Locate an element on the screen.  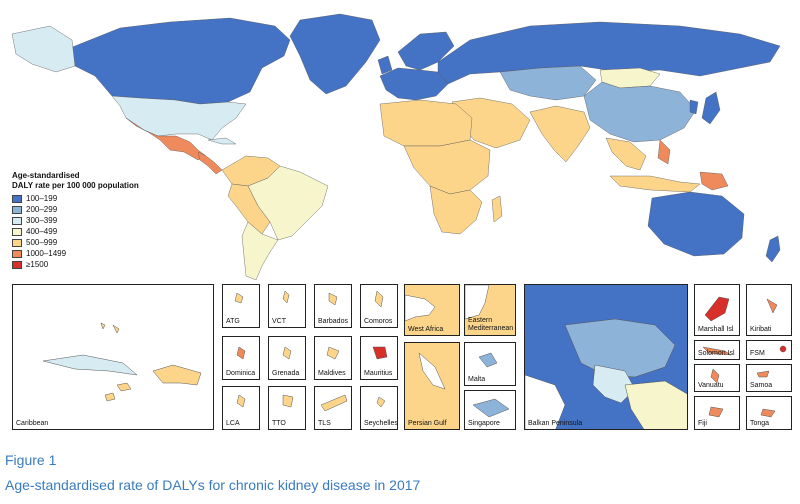
legend-label: 200–299 is located at coordinates (42, 209).